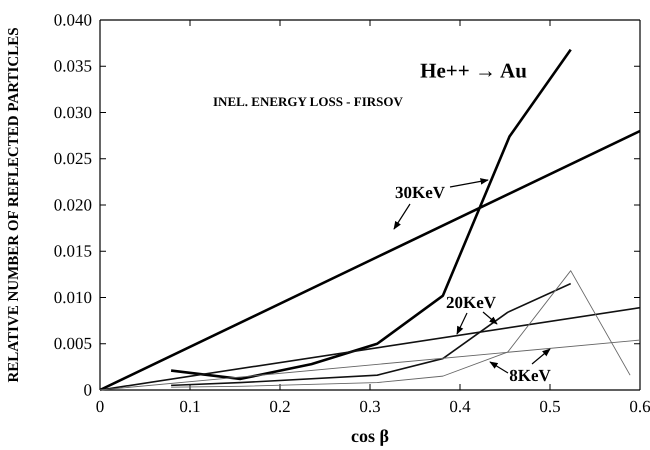 The image size is (650, 450). Describe the element at coordinates (73, 66) in the screenshot. I see `y-tick-label: 0.035` at that location.